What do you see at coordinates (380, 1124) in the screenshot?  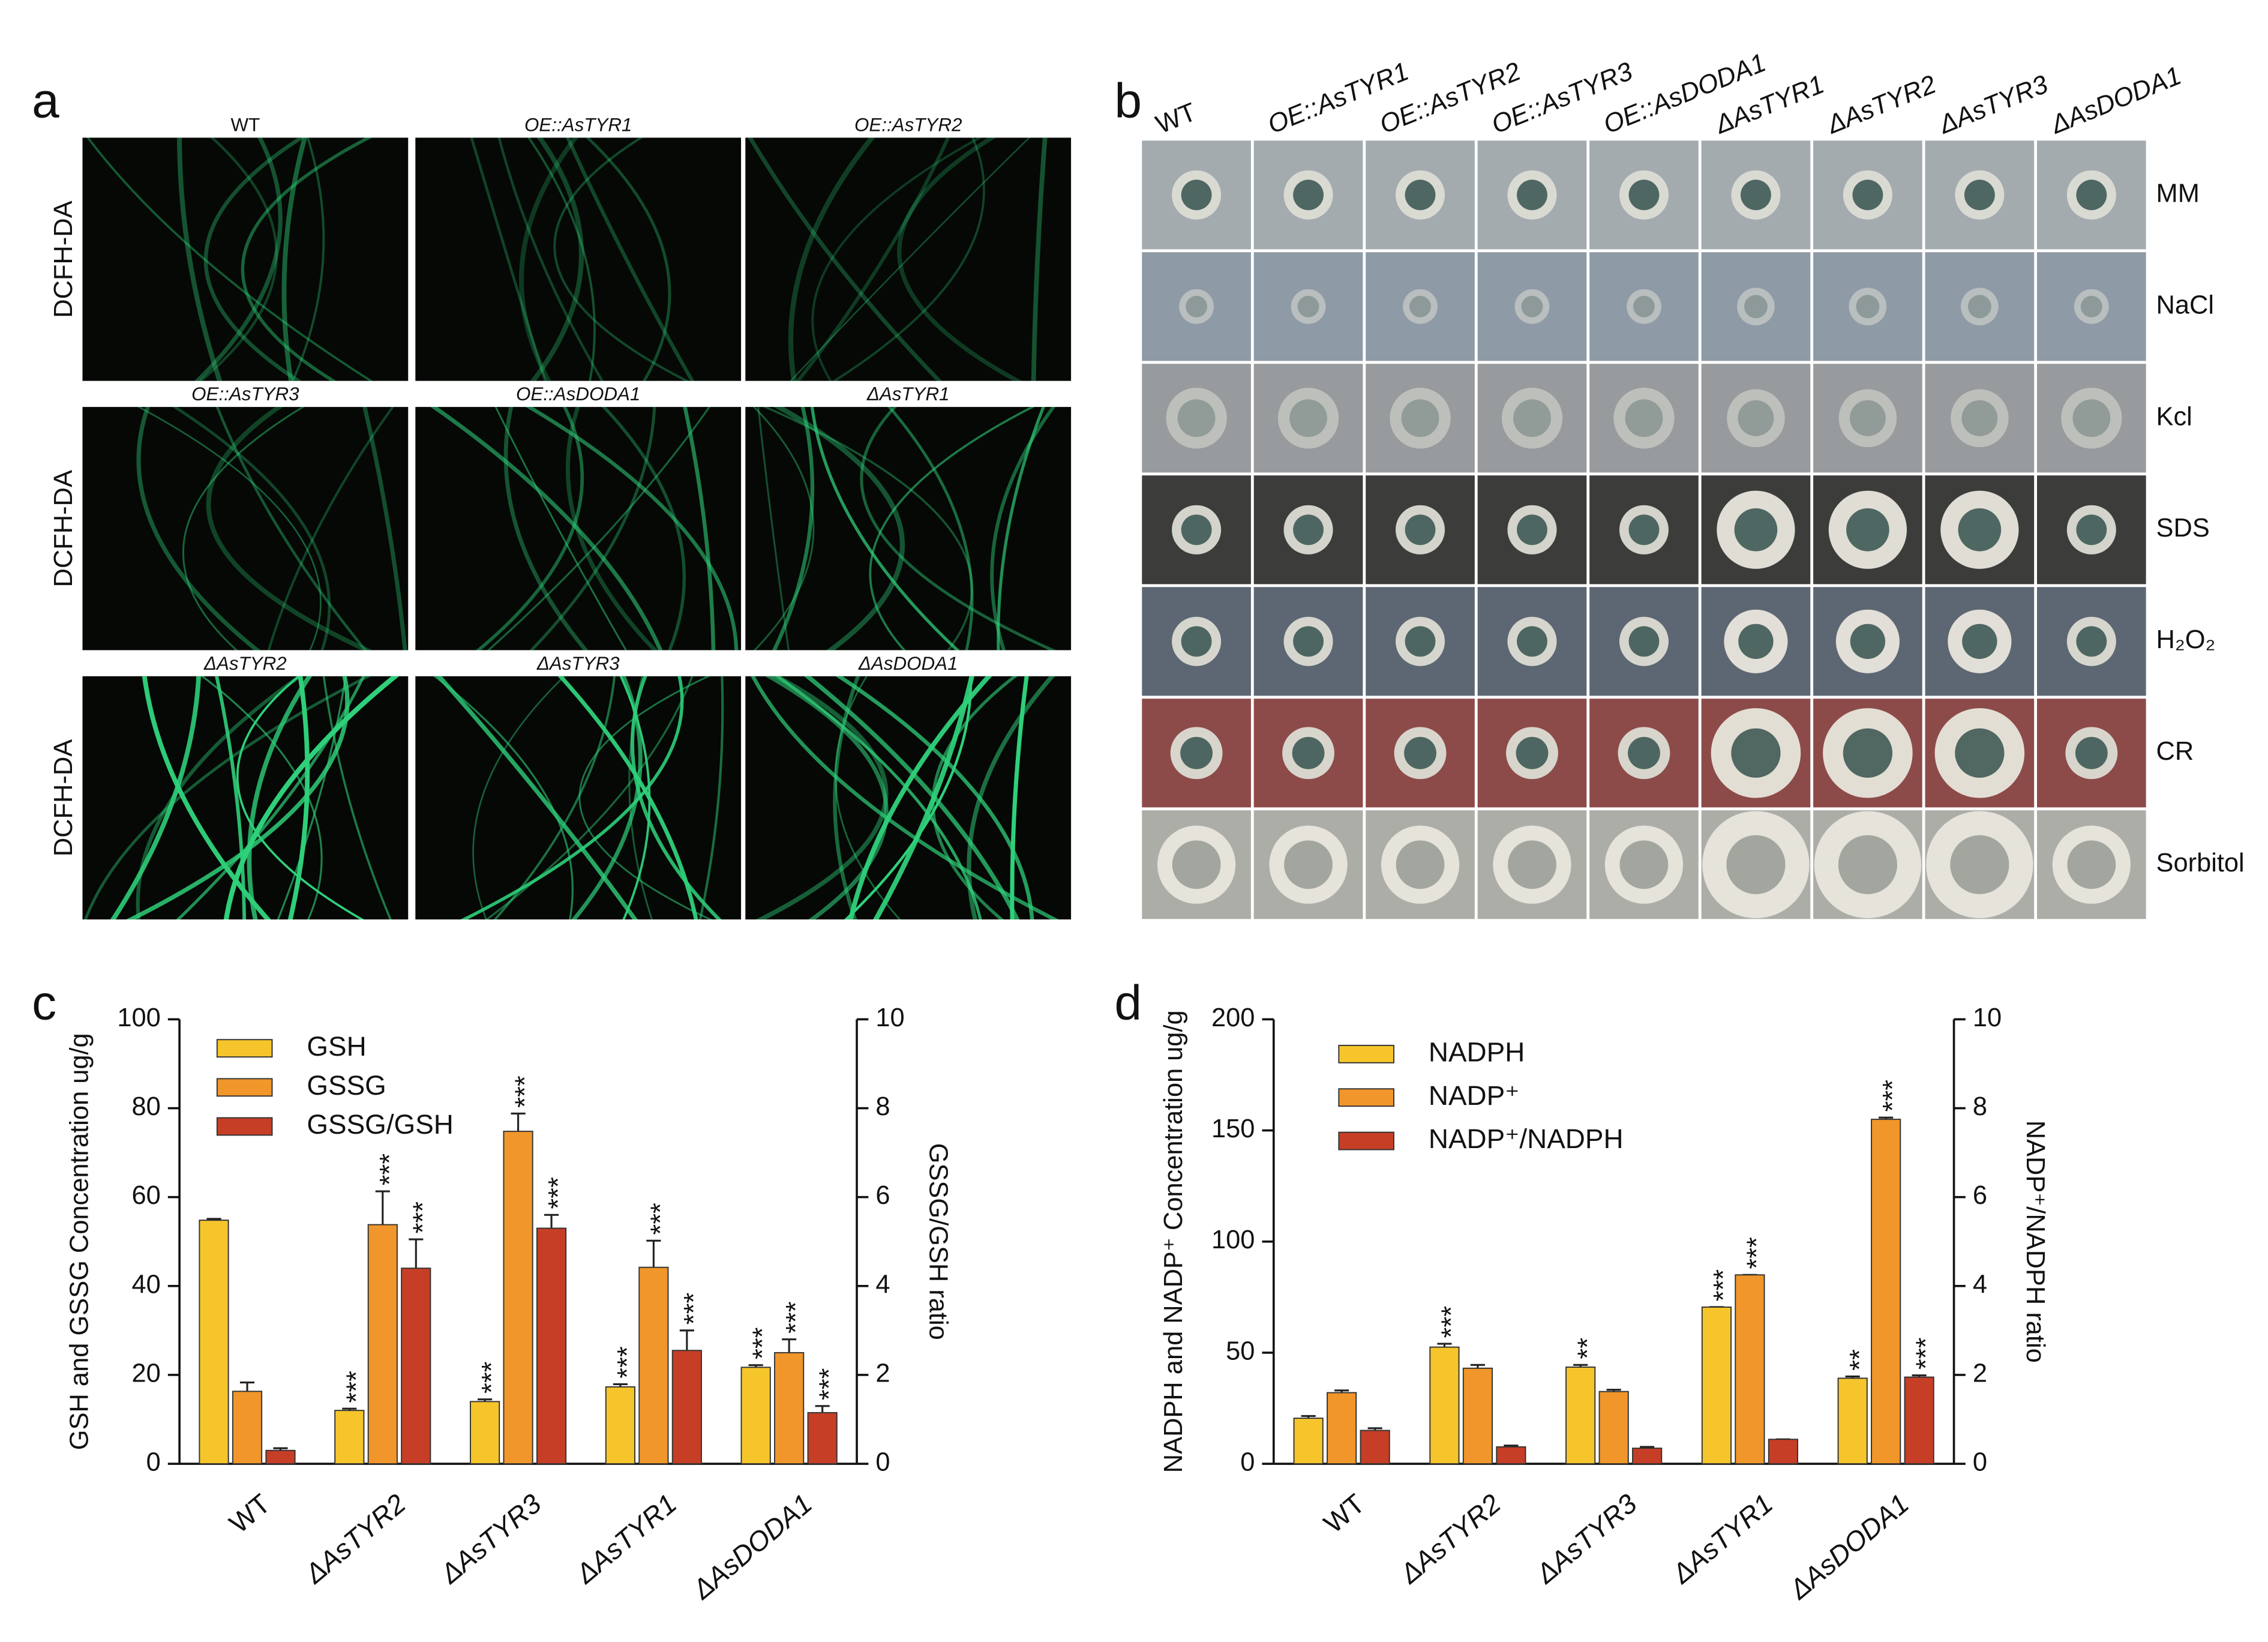 I see `legend-label: GSSG/GSH` at bounding box center [380, 1124].